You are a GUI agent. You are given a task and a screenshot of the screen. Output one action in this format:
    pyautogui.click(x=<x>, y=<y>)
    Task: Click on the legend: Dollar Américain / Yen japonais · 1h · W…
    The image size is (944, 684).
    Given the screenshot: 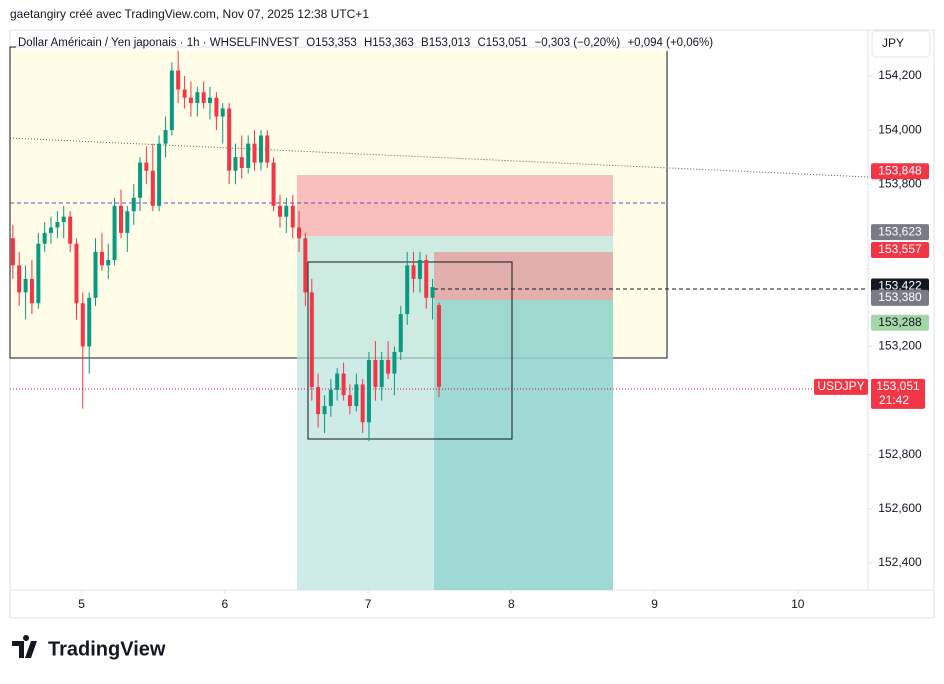 What is the action you would take?
    pyautogui.click(x=365, y=43)
    